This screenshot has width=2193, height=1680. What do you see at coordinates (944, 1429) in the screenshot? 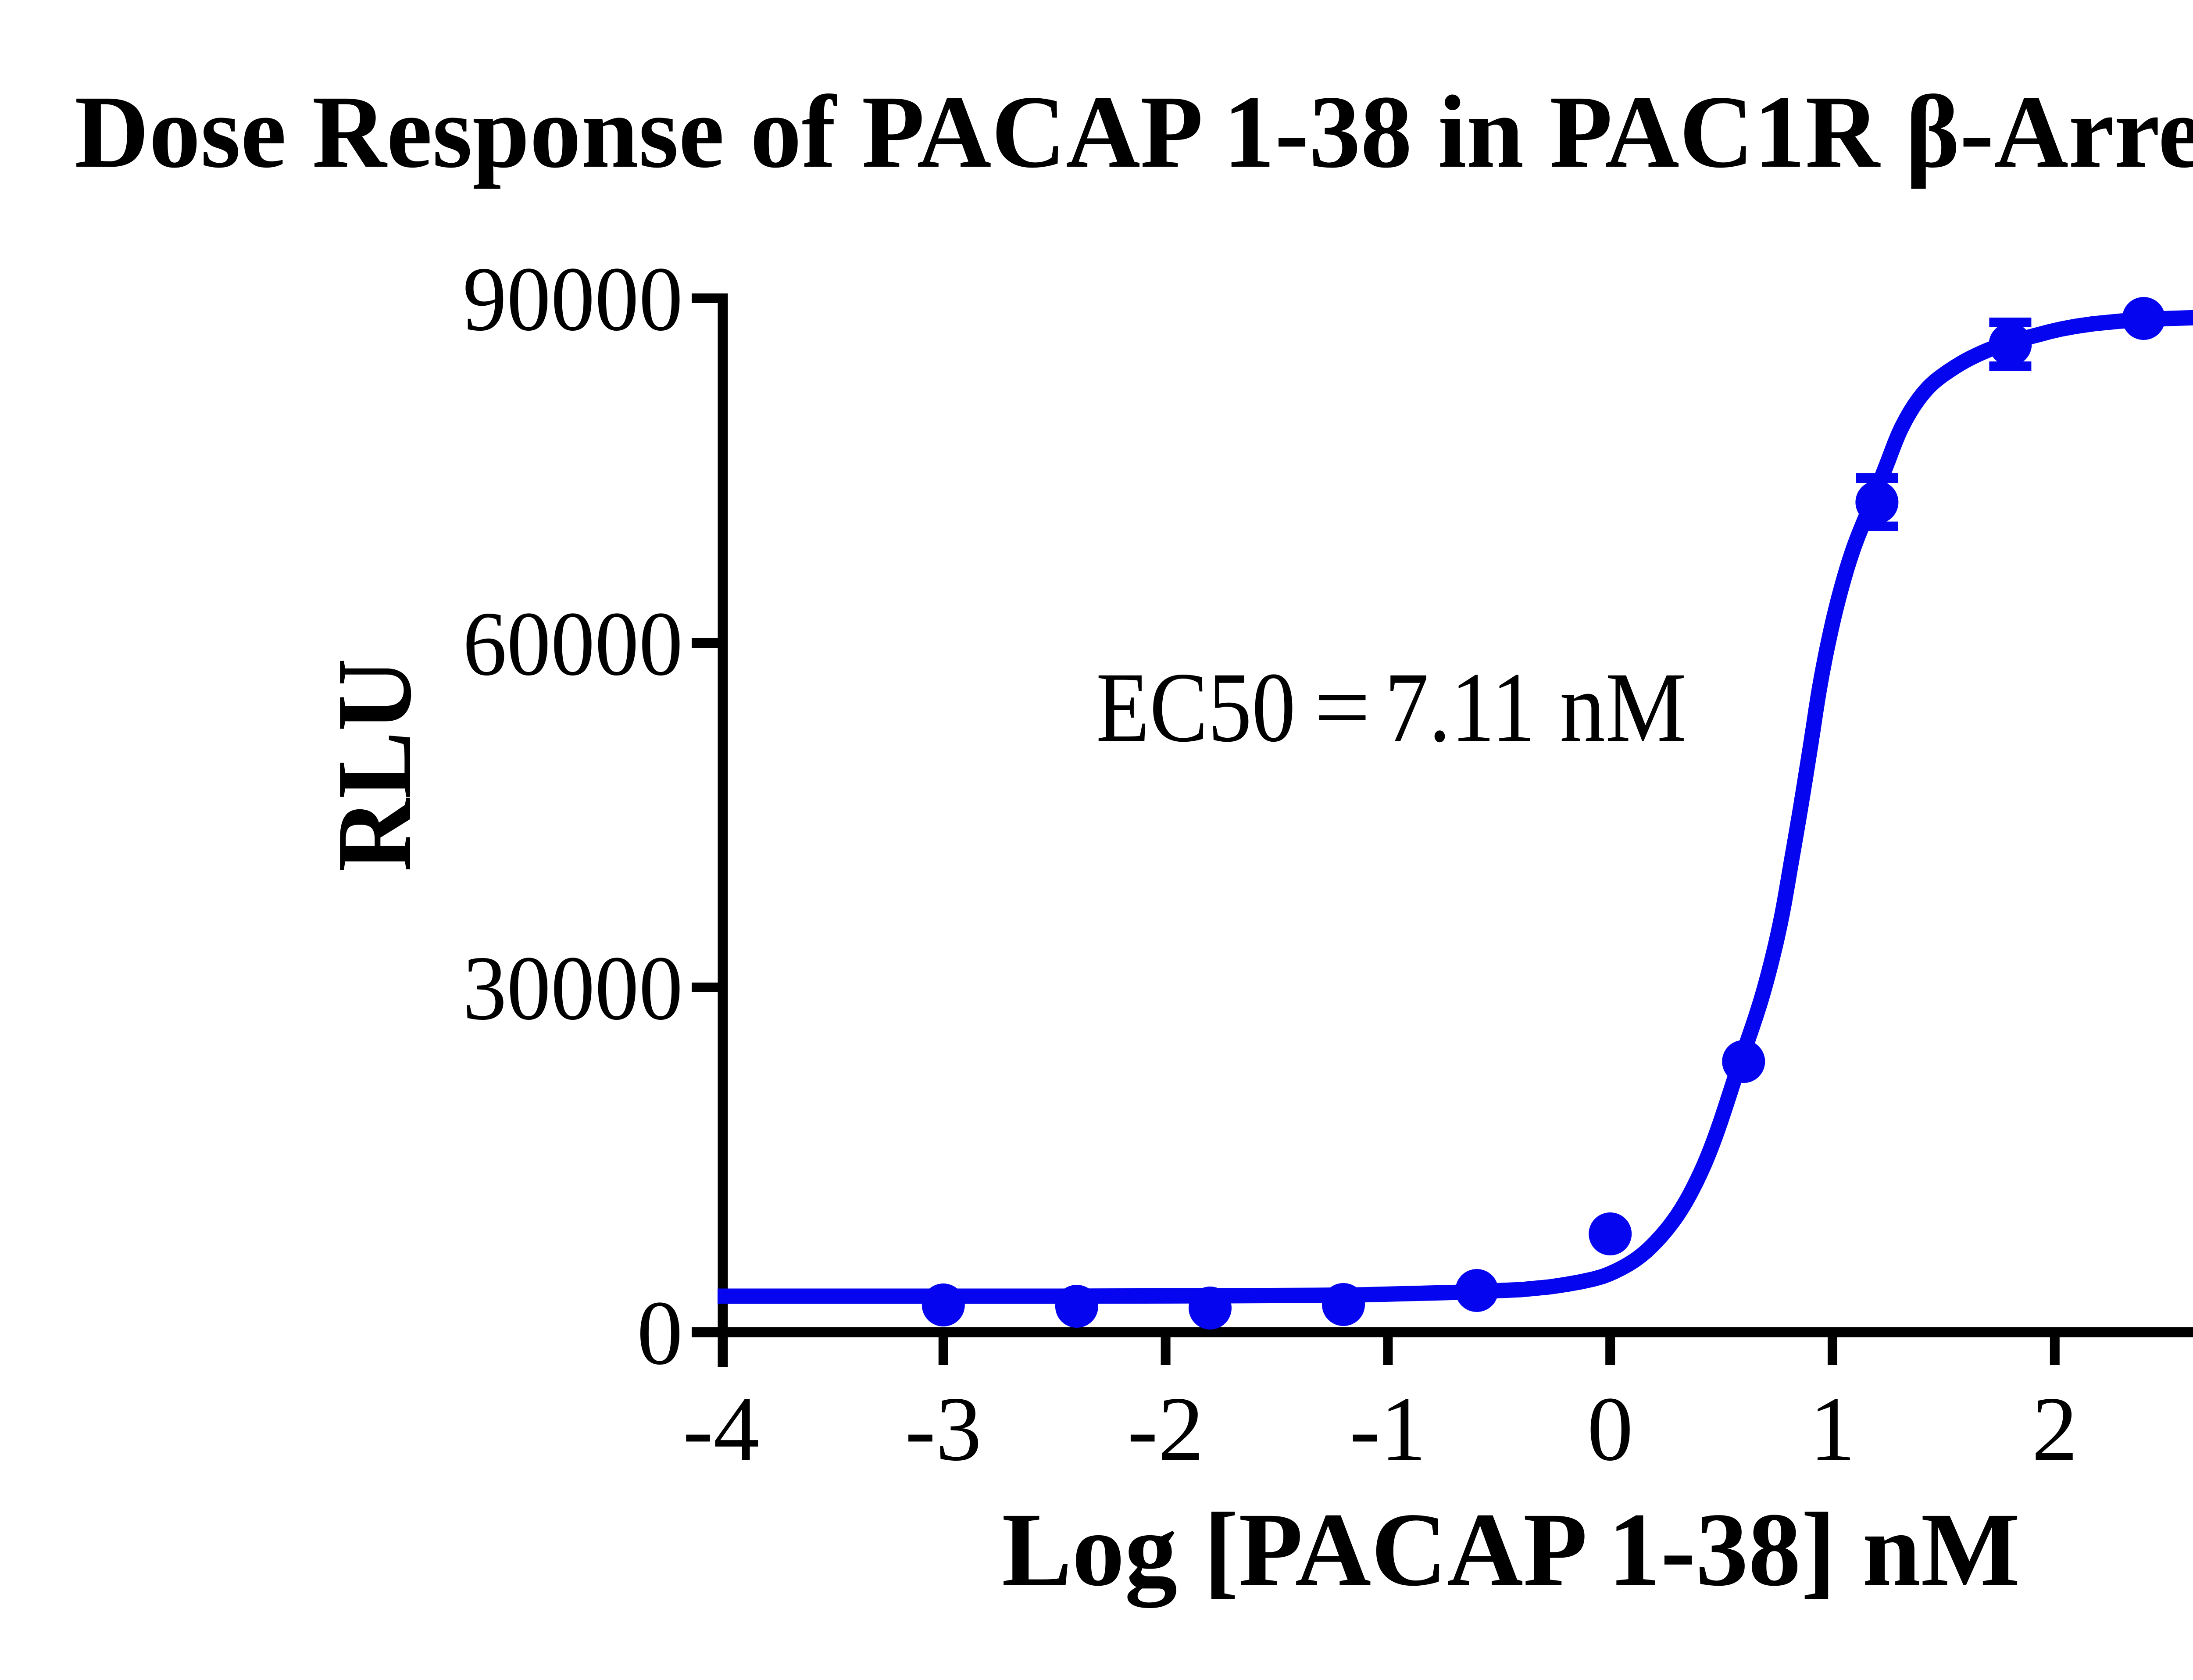
I see `svg-text: -3` at bounding box center [944, 1429].